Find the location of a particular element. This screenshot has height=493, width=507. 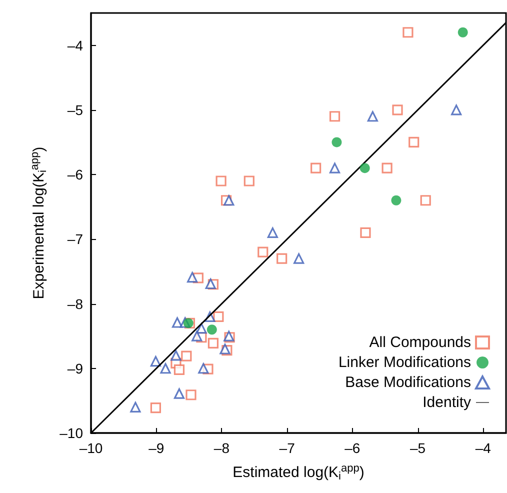

x-tick-label: –4 is located at coordinates (483, 448).